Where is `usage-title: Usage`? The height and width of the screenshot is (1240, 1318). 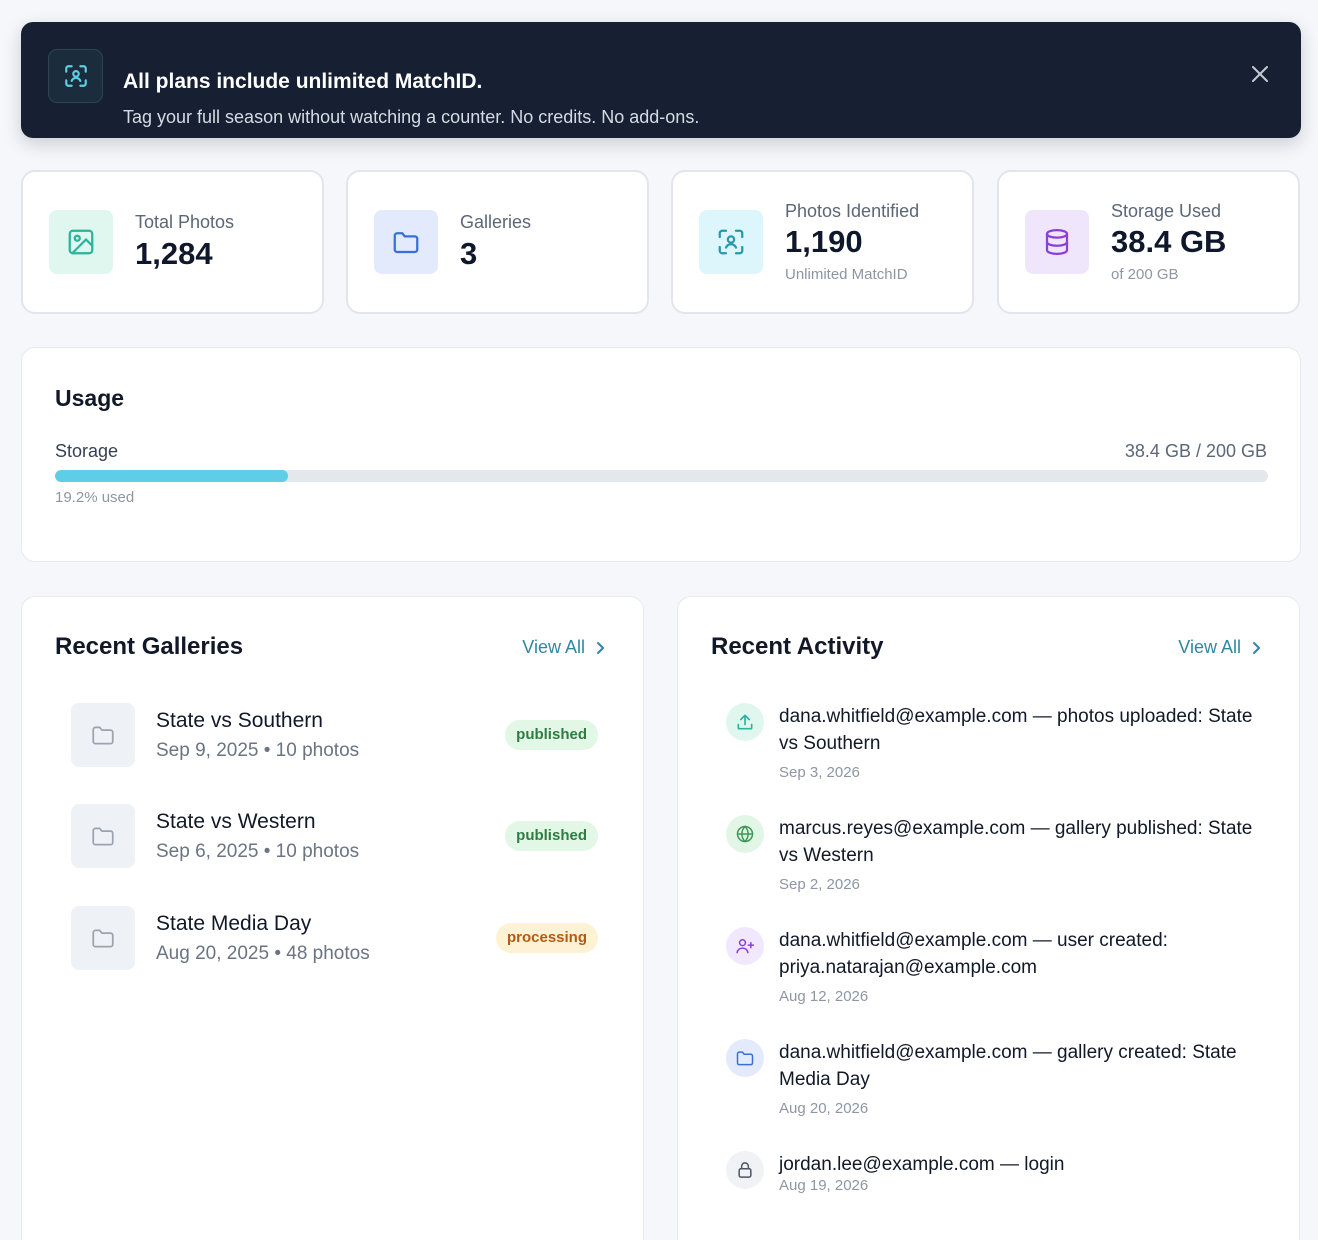 usage-title: Usage is located at coordinates (90, 398).